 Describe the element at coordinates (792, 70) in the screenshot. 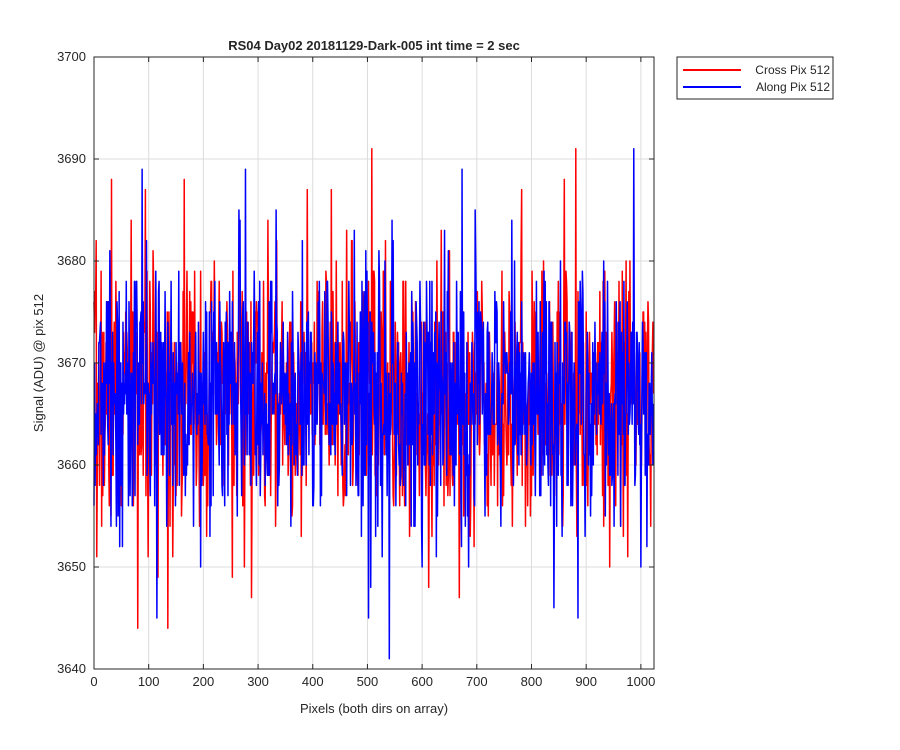

I see `legend-label-cross: Cross Pix 512` at that location.